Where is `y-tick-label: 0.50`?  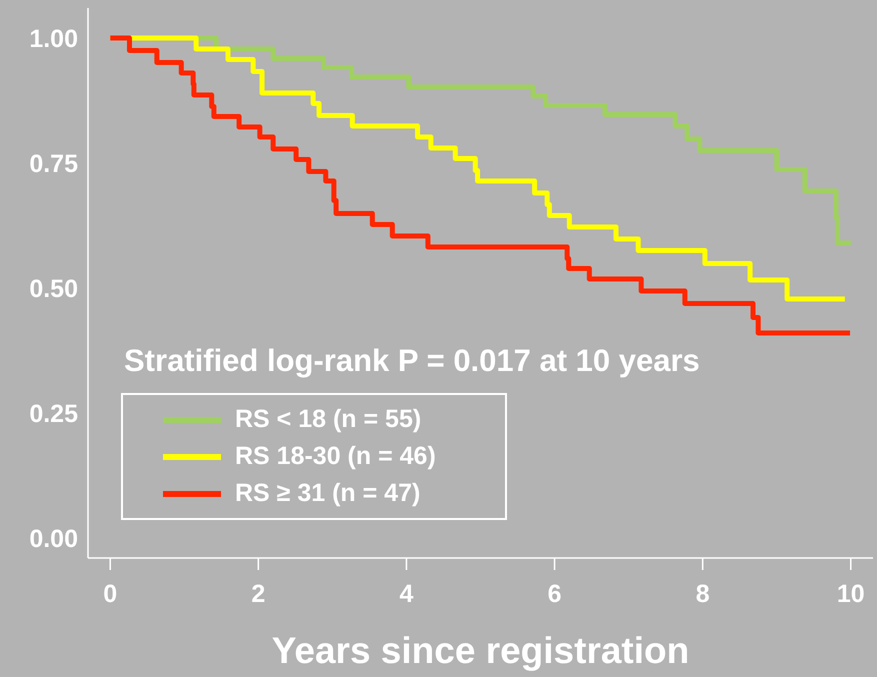 y-tick-label: 0.50 is located at coordinates (53, 288).